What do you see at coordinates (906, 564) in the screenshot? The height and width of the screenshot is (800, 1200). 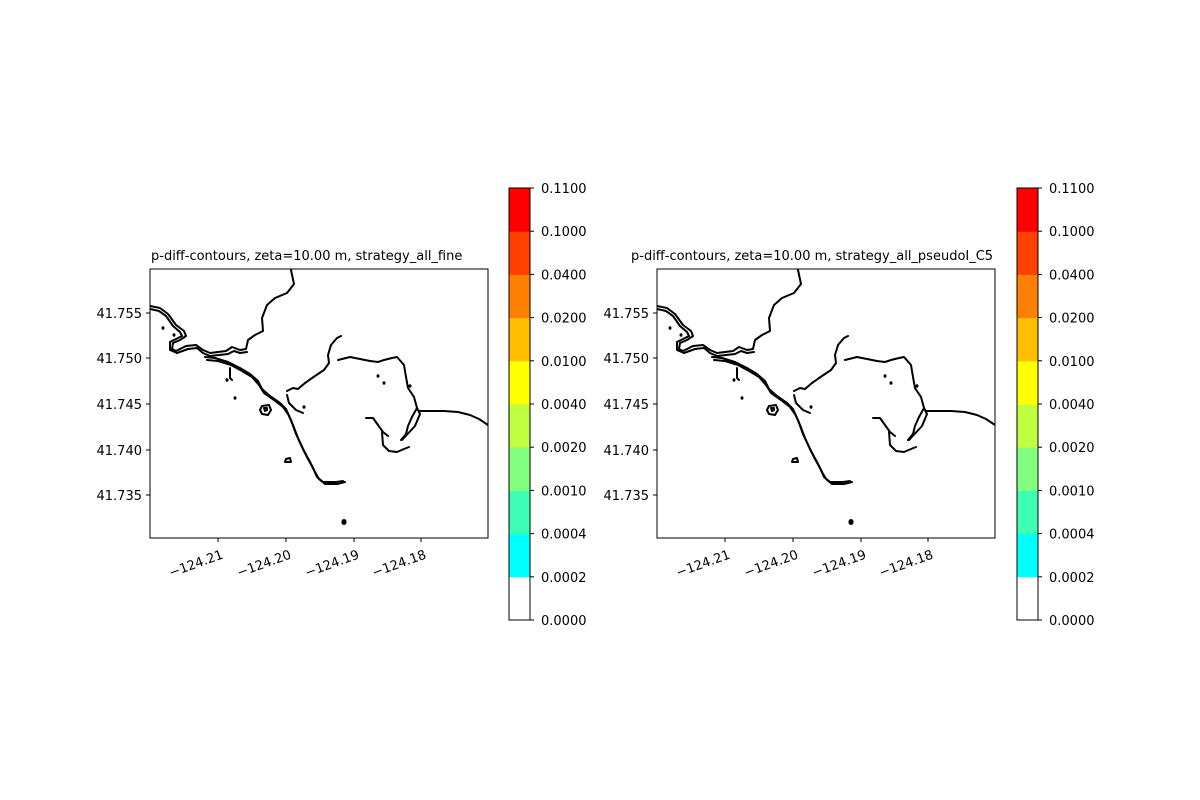 I see `x-tick-label-1-3: −124.18` at bounding box center [906, 564].